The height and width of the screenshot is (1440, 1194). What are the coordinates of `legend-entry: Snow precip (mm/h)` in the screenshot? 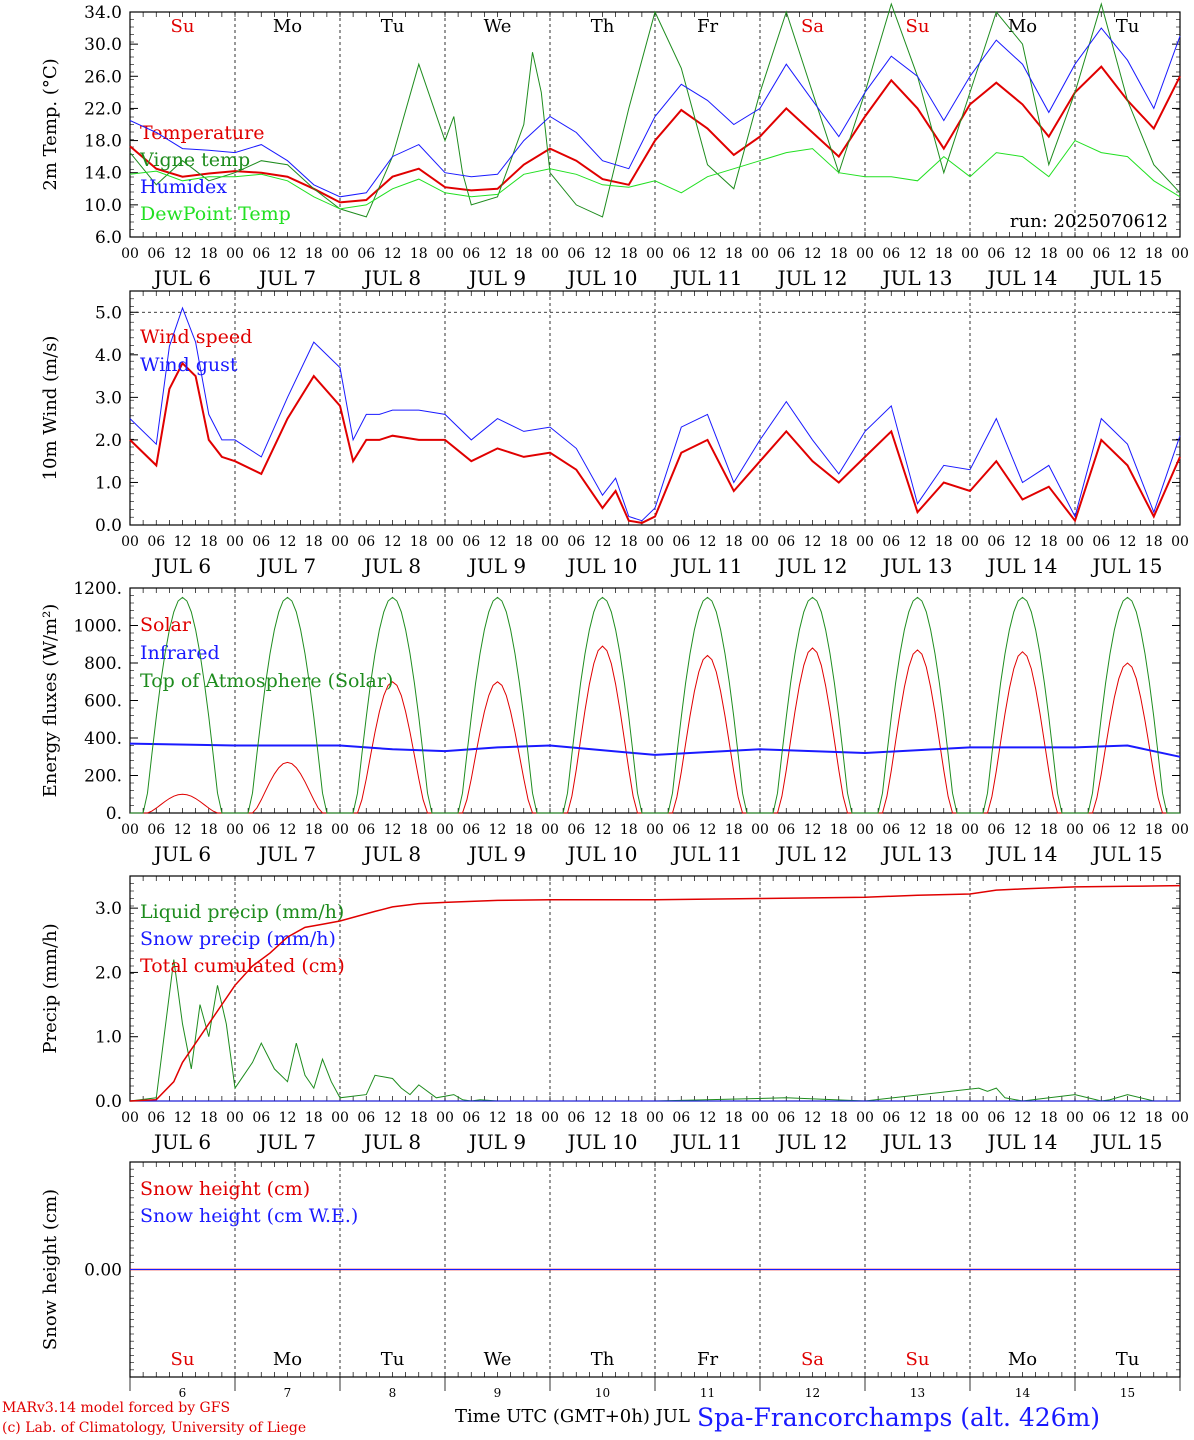 It's located at (238, 939).